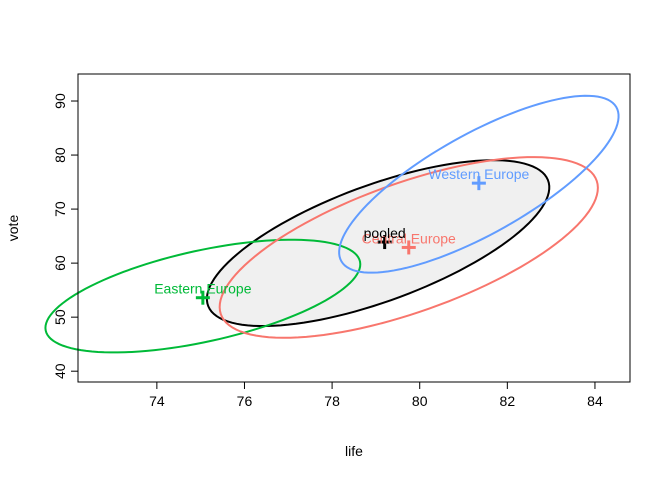  I want to click on x-tick-label: 76, so click(245, 401).